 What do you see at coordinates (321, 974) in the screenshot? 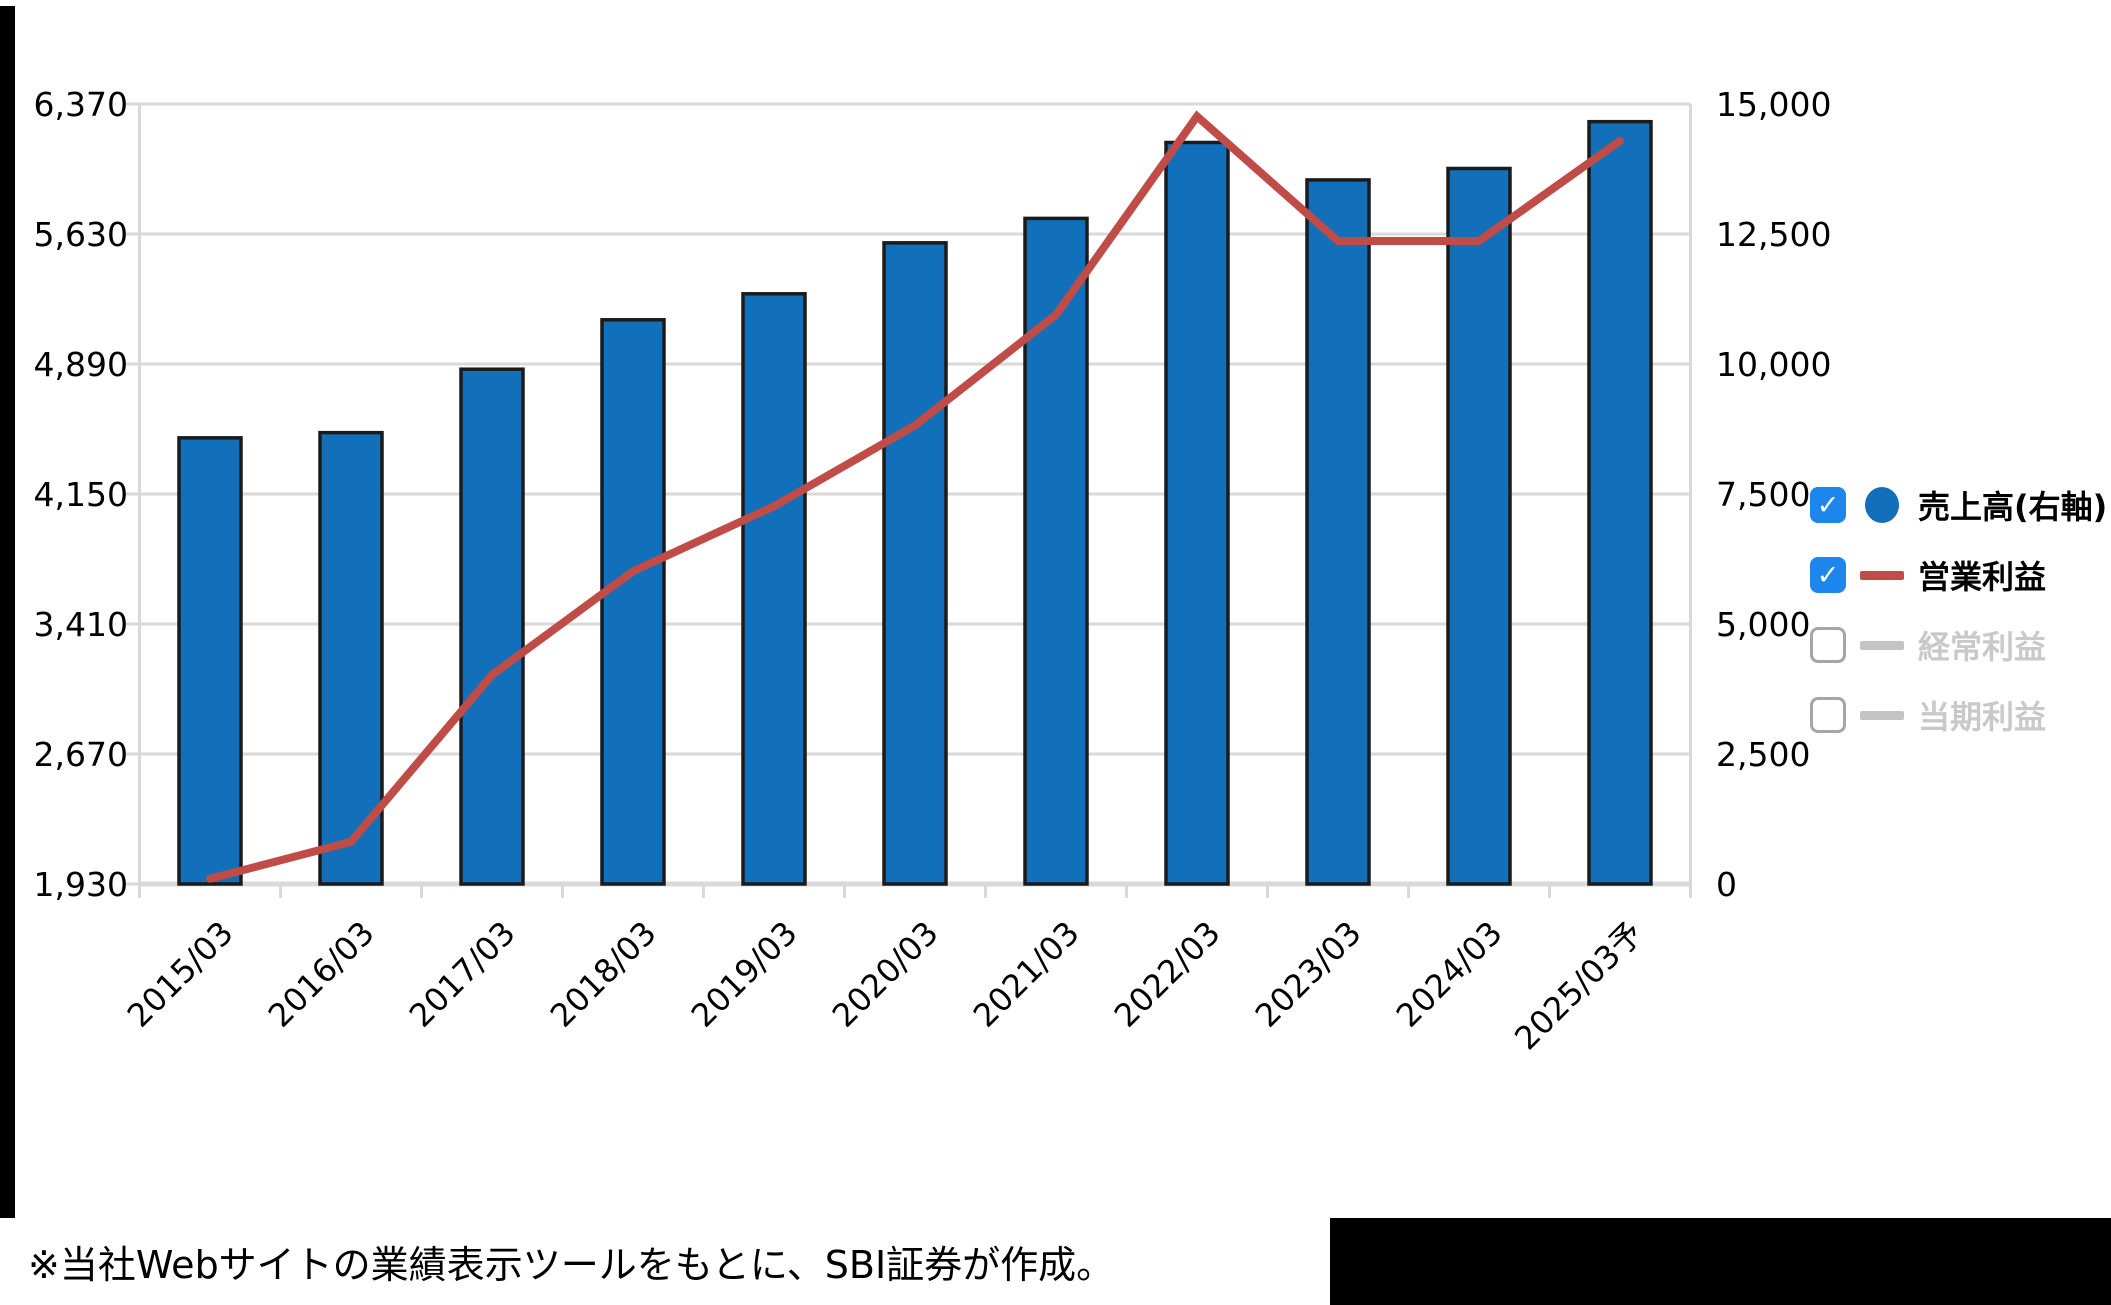
I see `x-axis-label: 2016/03` at bounding box center [321, 974].